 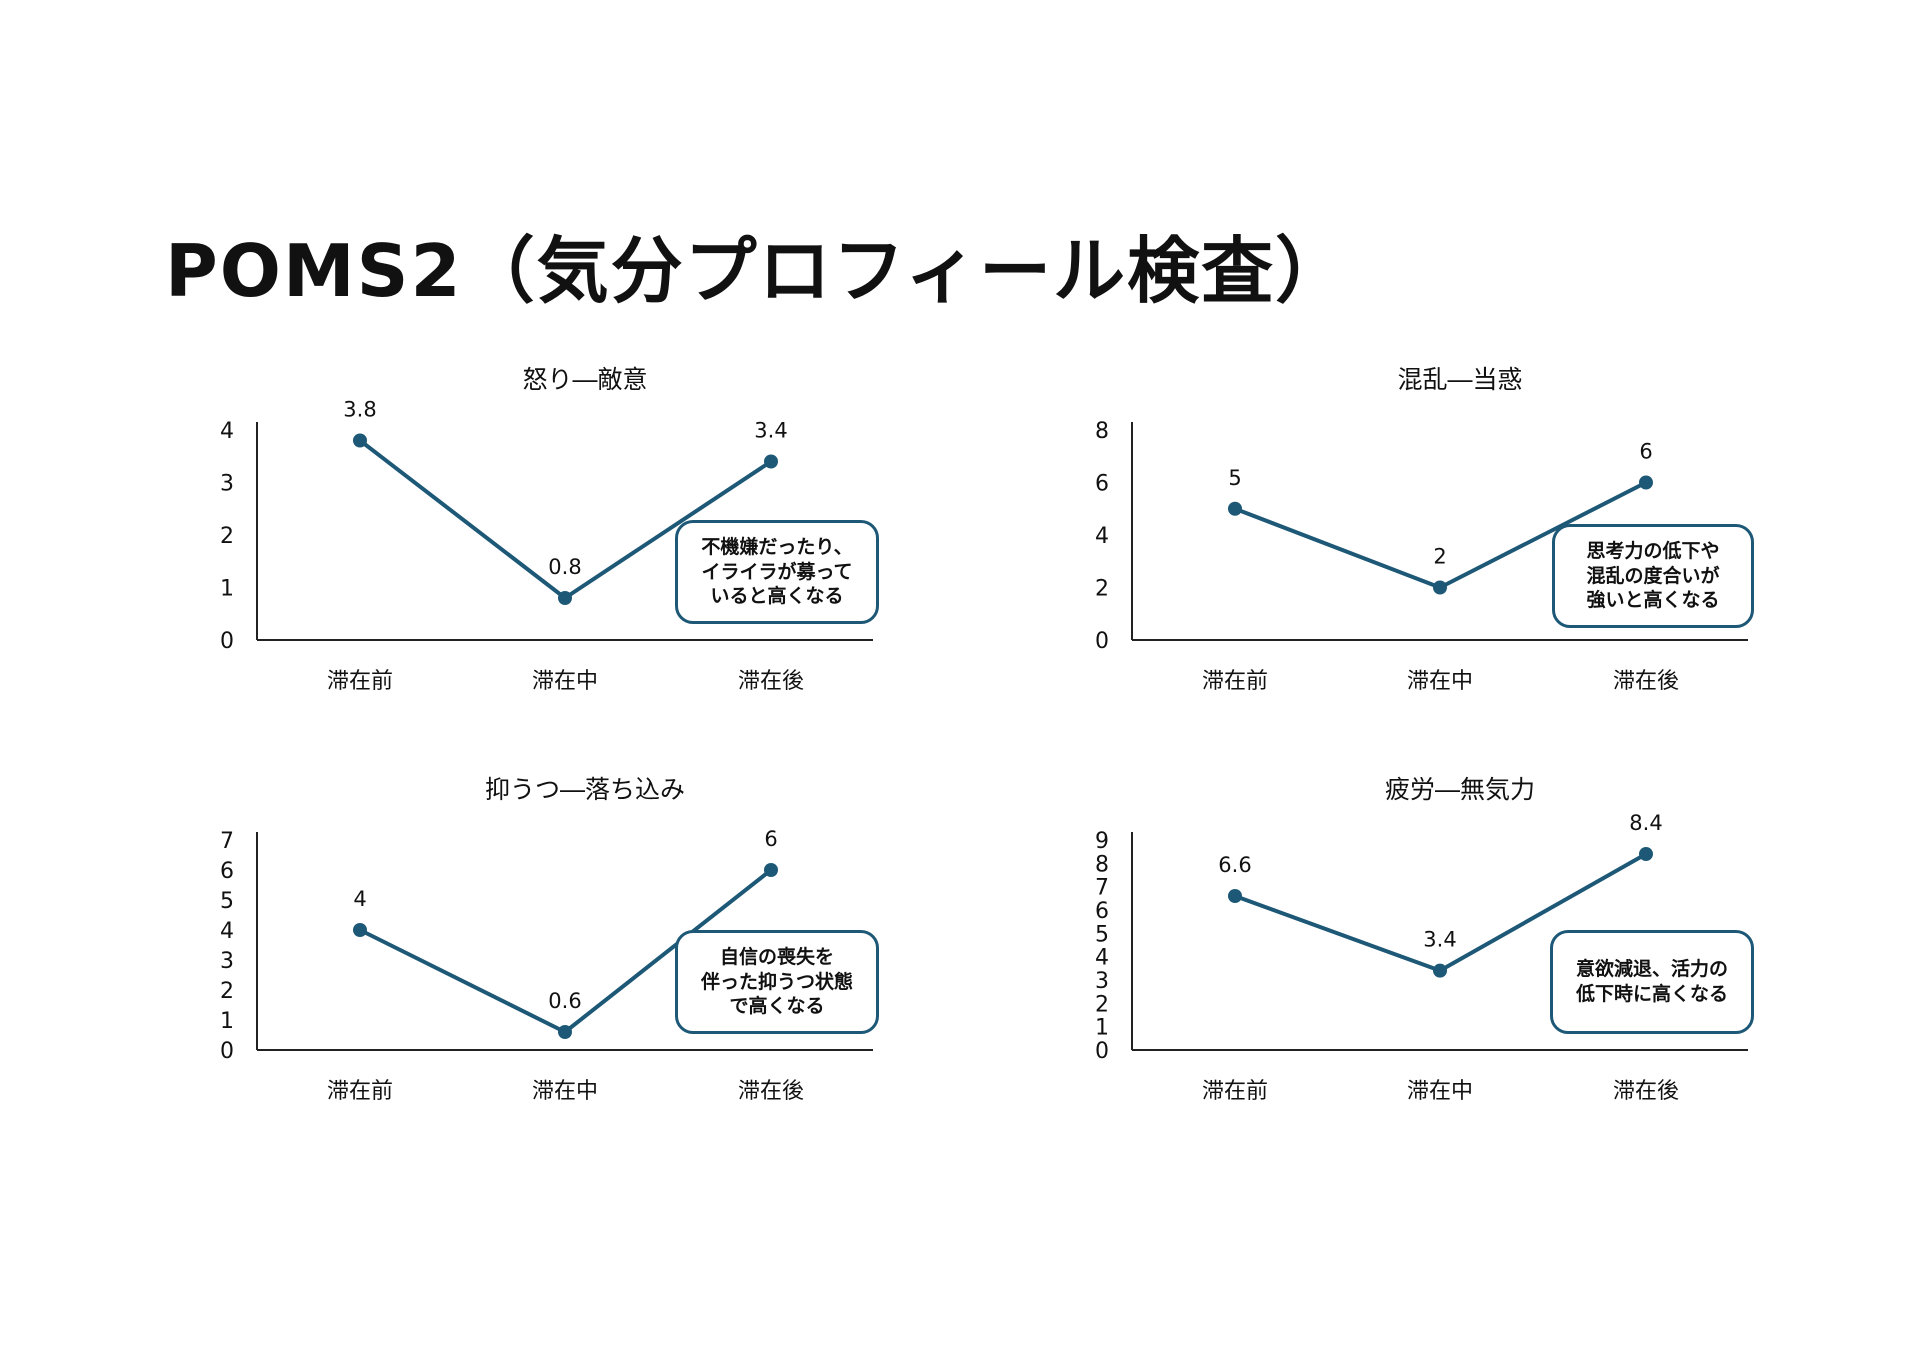 What do you see at coordinates (546, 546) in the screenshot?
I see `chart-plot: 0 1 2 3 4 滞在前 滞在中 滞在後 3.8 0.8 3.4` at bounding box center [546, 546].